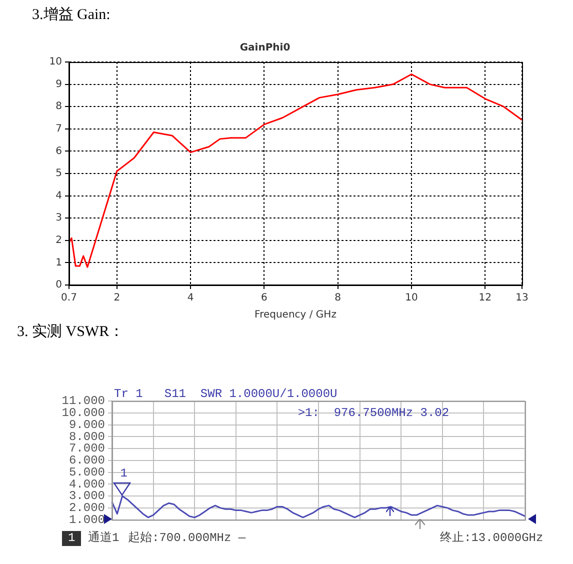 This screenshot has height=564, width=573. What do you see at coordinates (86, 425) in the screenshot?
I see `y-tick-label: 9.000` at bounding box center [86, 425].